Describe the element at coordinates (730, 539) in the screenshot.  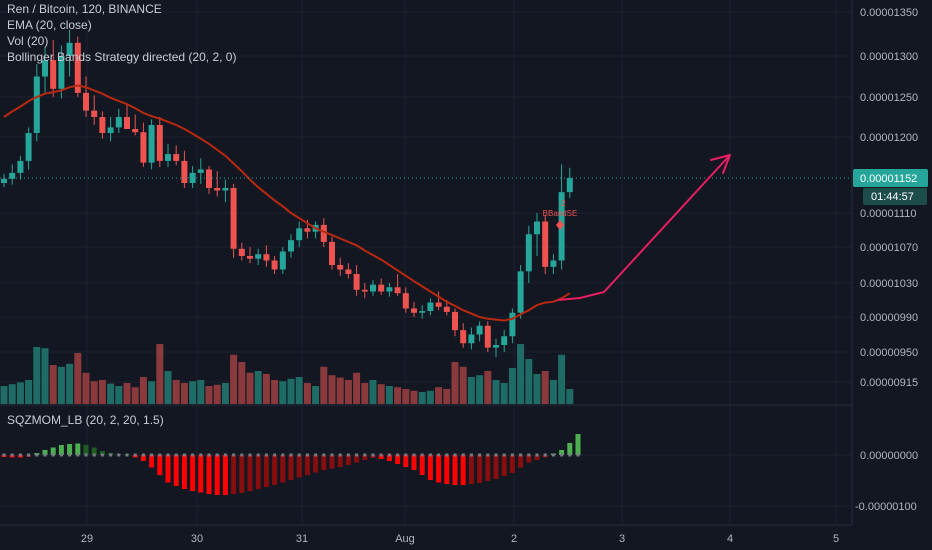
I see `time-tick-label: 4` at that location.